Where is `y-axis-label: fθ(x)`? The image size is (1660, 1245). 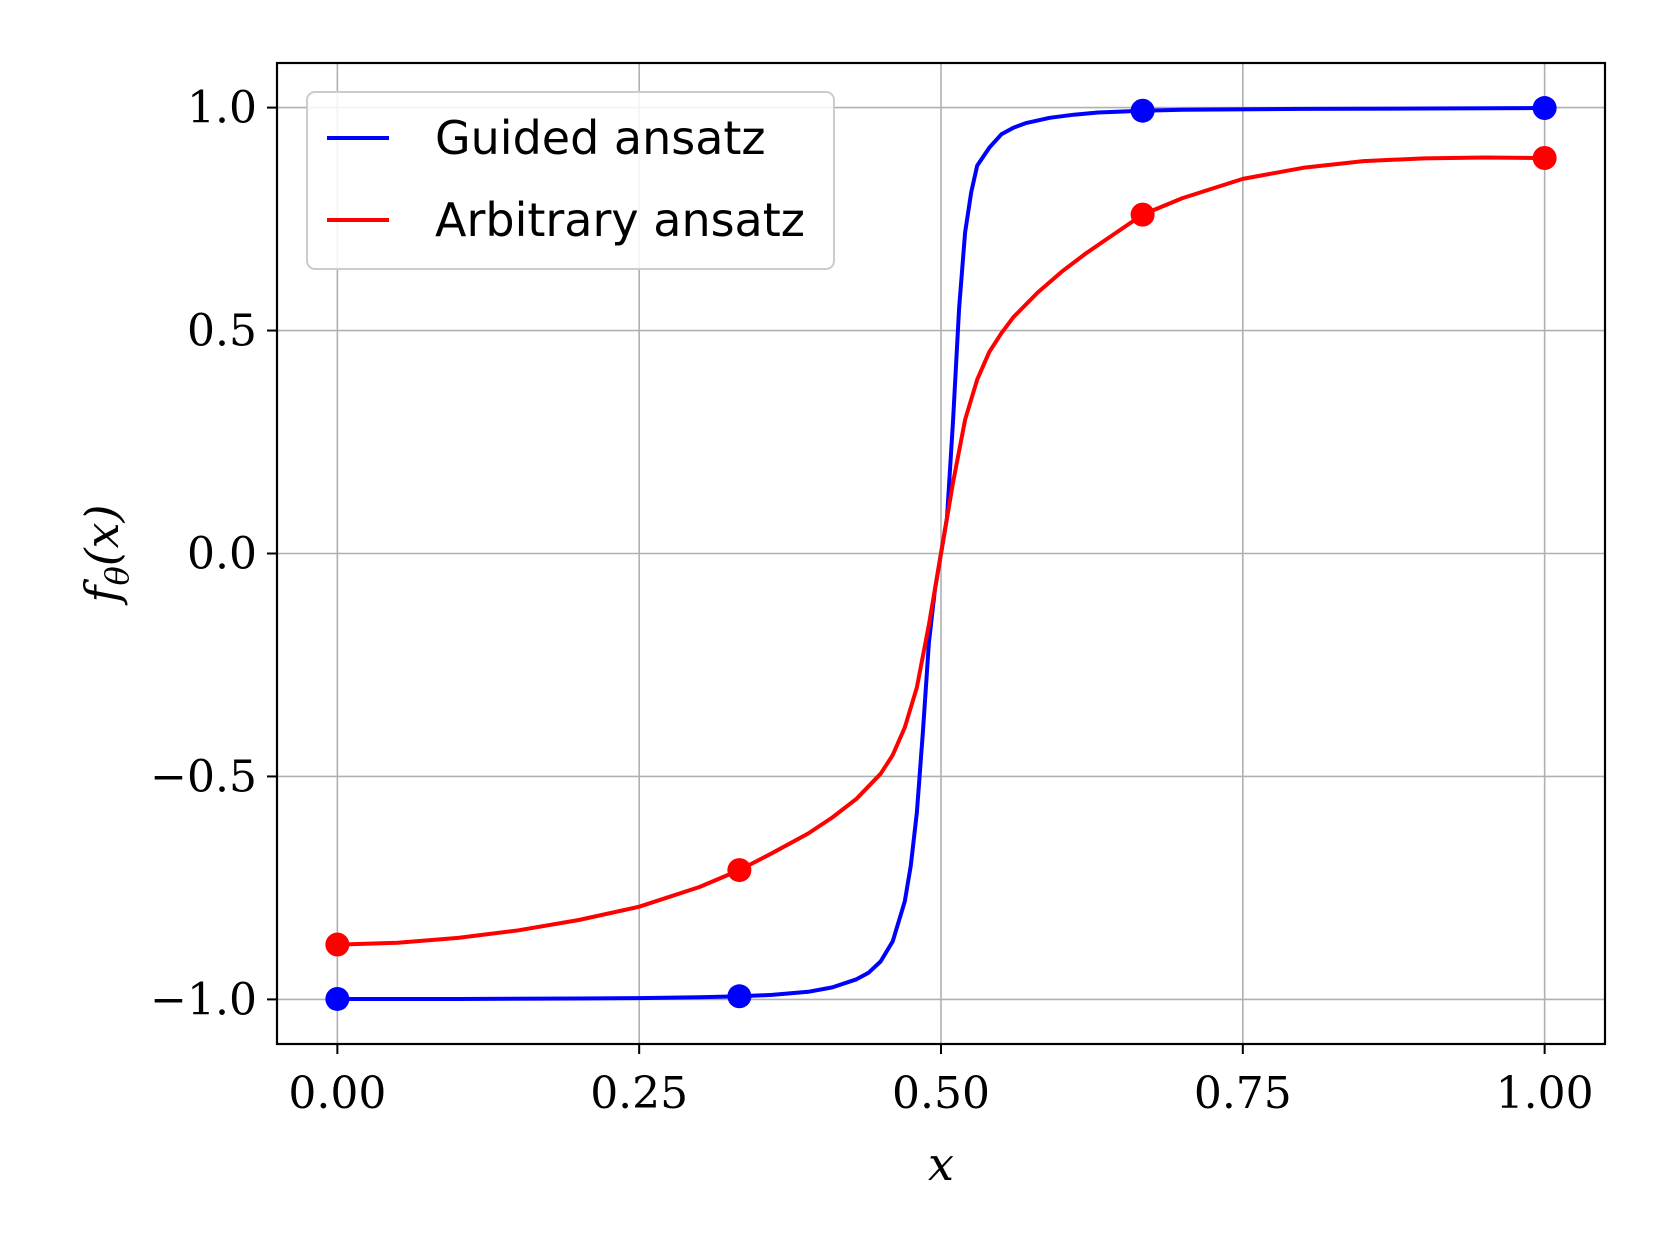 y-axis-label: fθ(x) is located at coordinates (105, 554).